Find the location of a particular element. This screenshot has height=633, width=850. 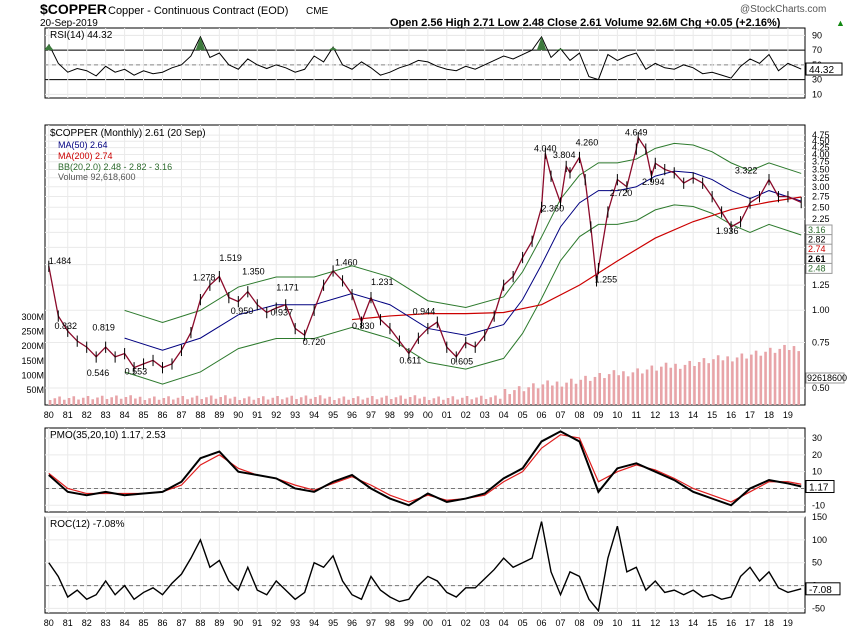

volume-tick-label: 250M is located at coordinates (32, 332).